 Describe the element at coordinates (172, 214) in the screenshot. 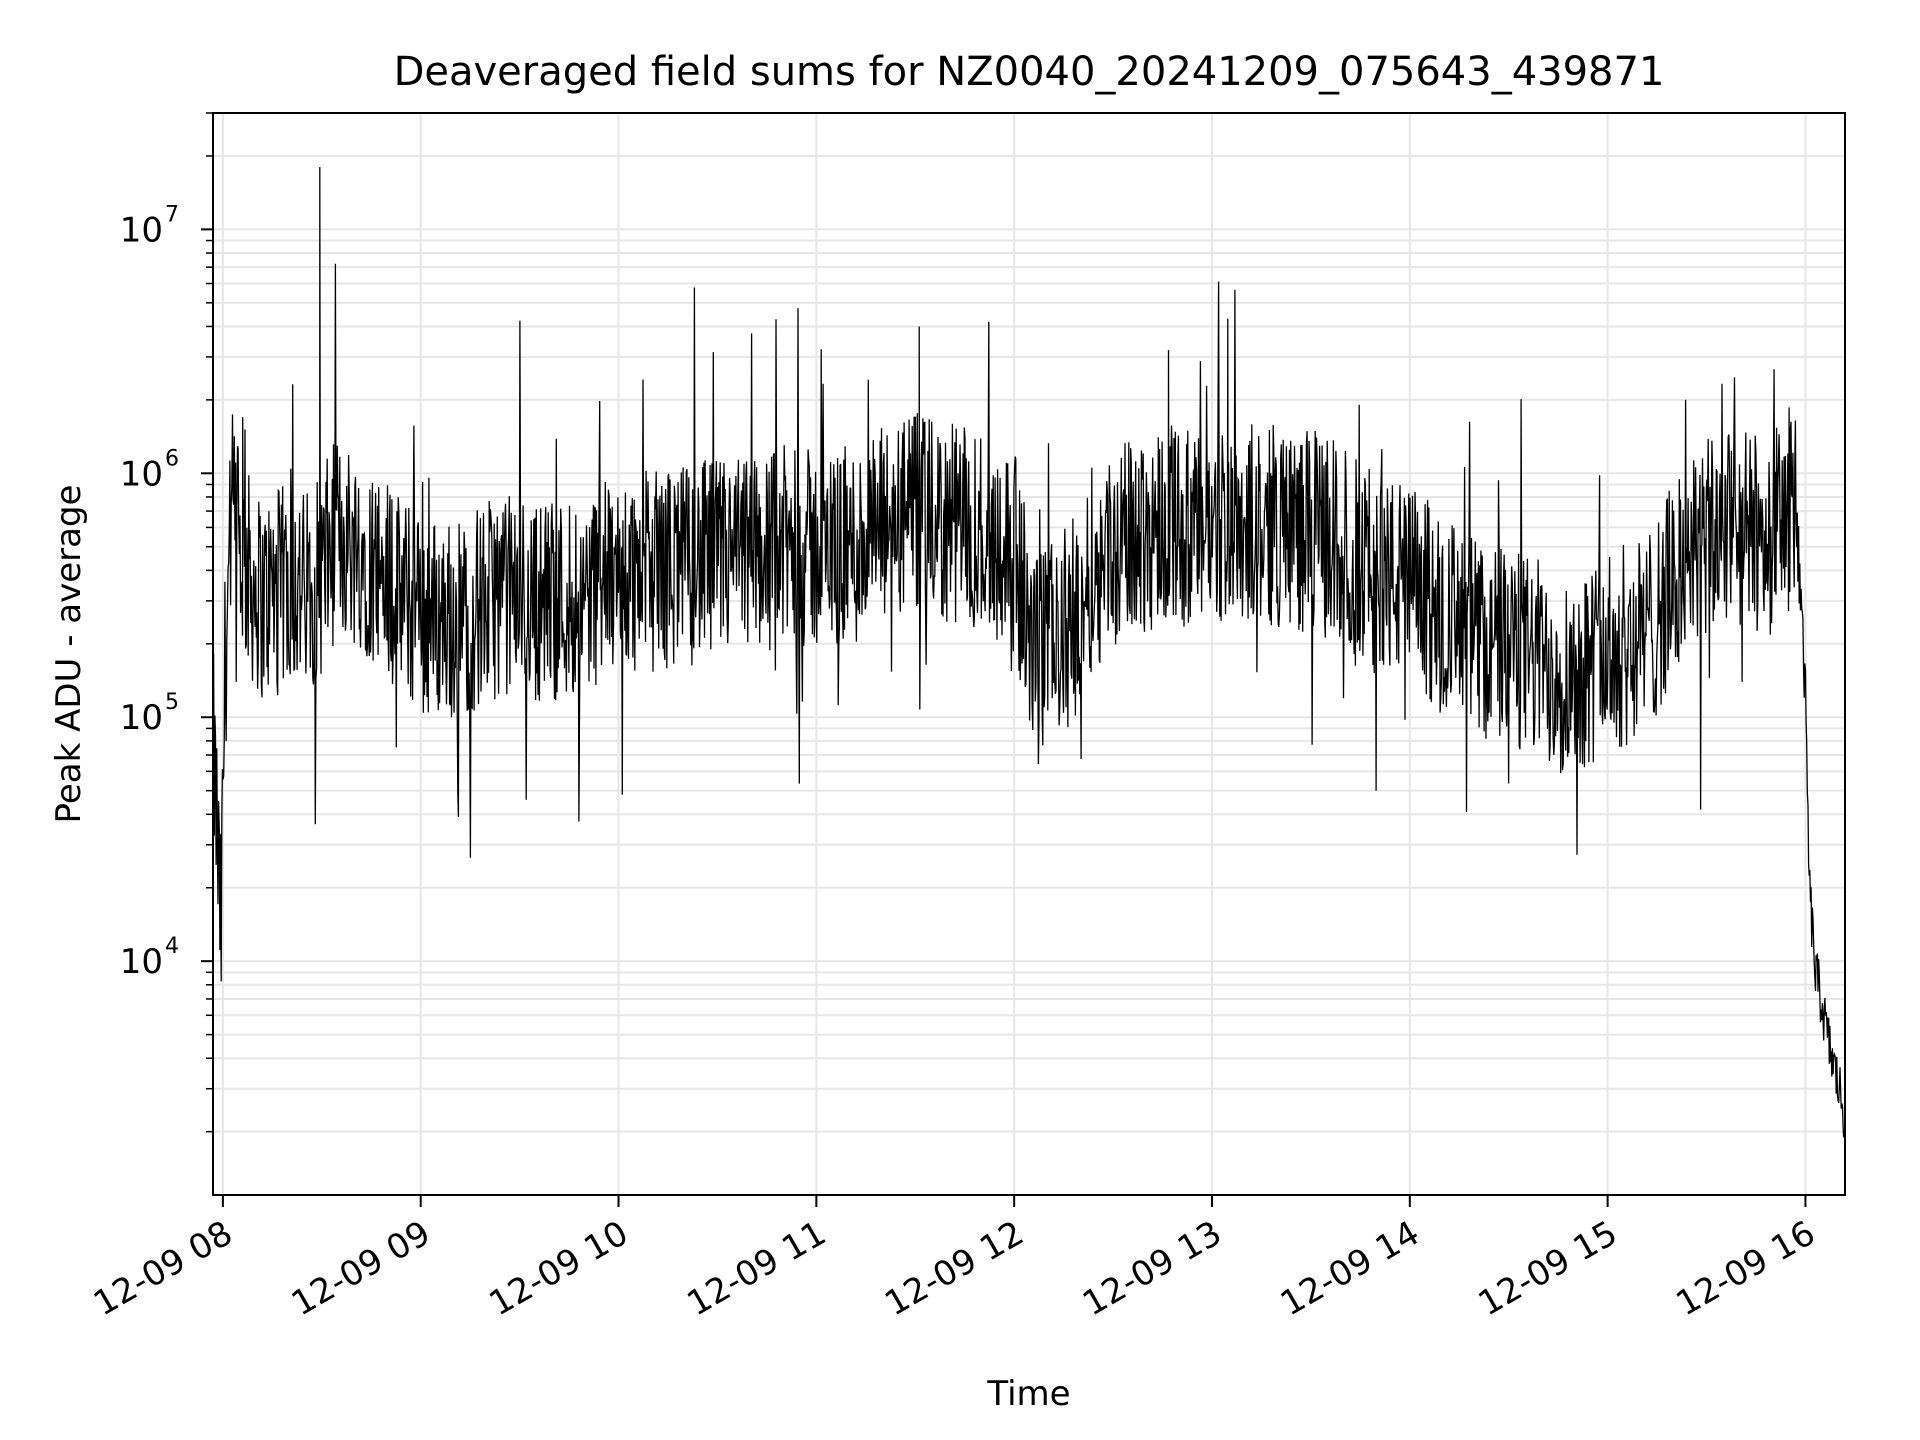

I see `y-tick-exponent: 7` at that location.